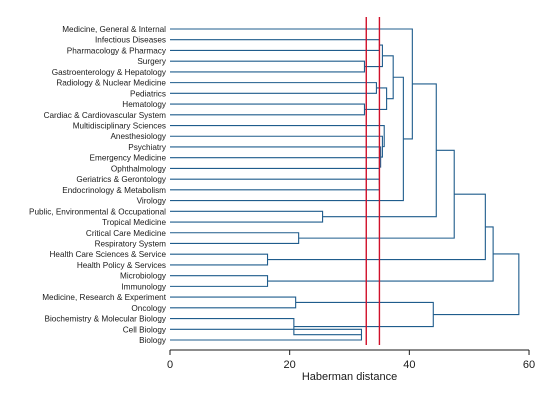  I want to click on leaf-label: Health Care Sciences & Service, so click(108, 254).